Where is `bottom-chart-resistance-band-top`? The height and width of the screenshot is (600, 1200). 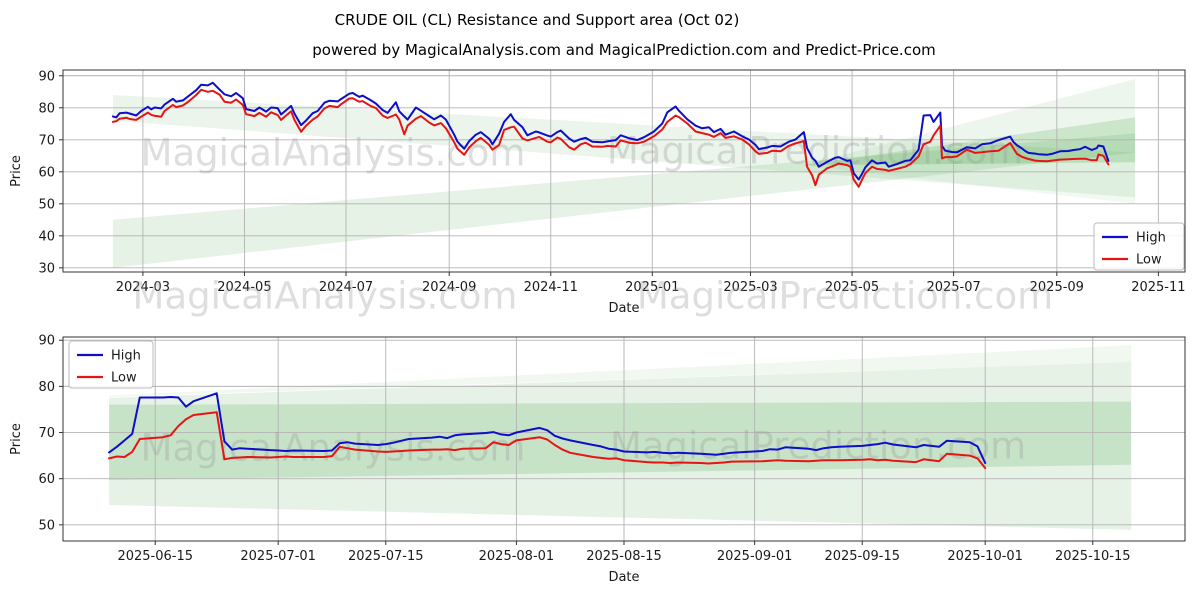 bottom-chart-resistance-band-top is located at coordinates (620, 371).